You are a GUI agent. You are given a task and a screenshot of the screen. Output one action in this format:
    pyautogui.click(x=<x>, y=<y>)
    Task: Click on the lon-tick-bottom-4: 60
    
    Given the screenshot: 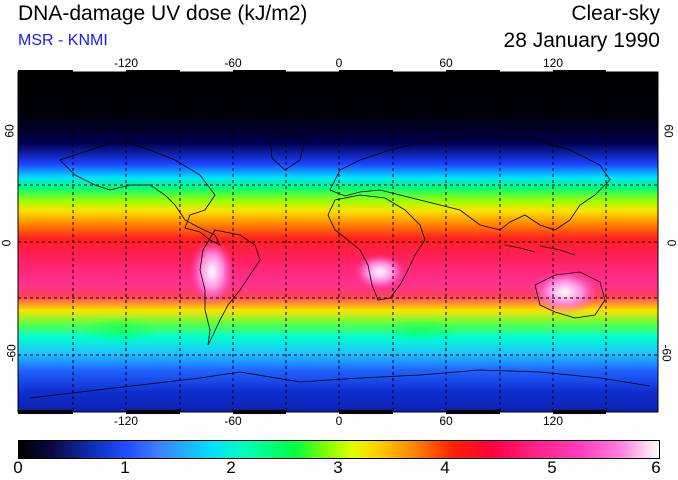 What is the action you would take?
    pyautogui.click(x=446, y=421)
    